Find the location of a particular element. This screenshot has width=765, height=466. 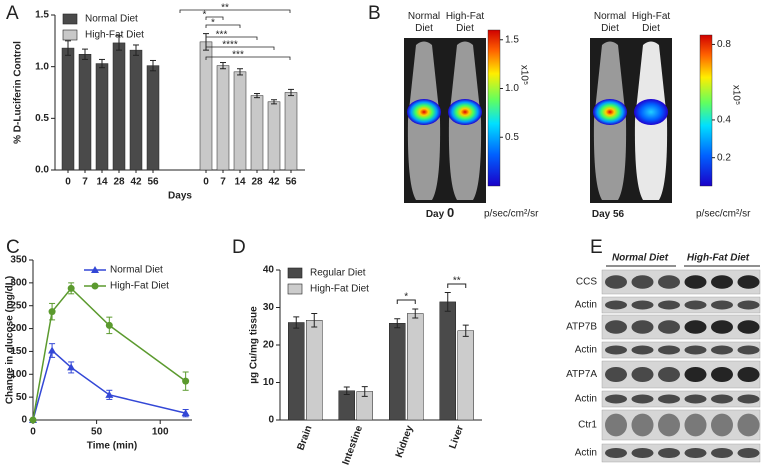

legend-label: High-Fat Diet is located at coordinates (339, 289).